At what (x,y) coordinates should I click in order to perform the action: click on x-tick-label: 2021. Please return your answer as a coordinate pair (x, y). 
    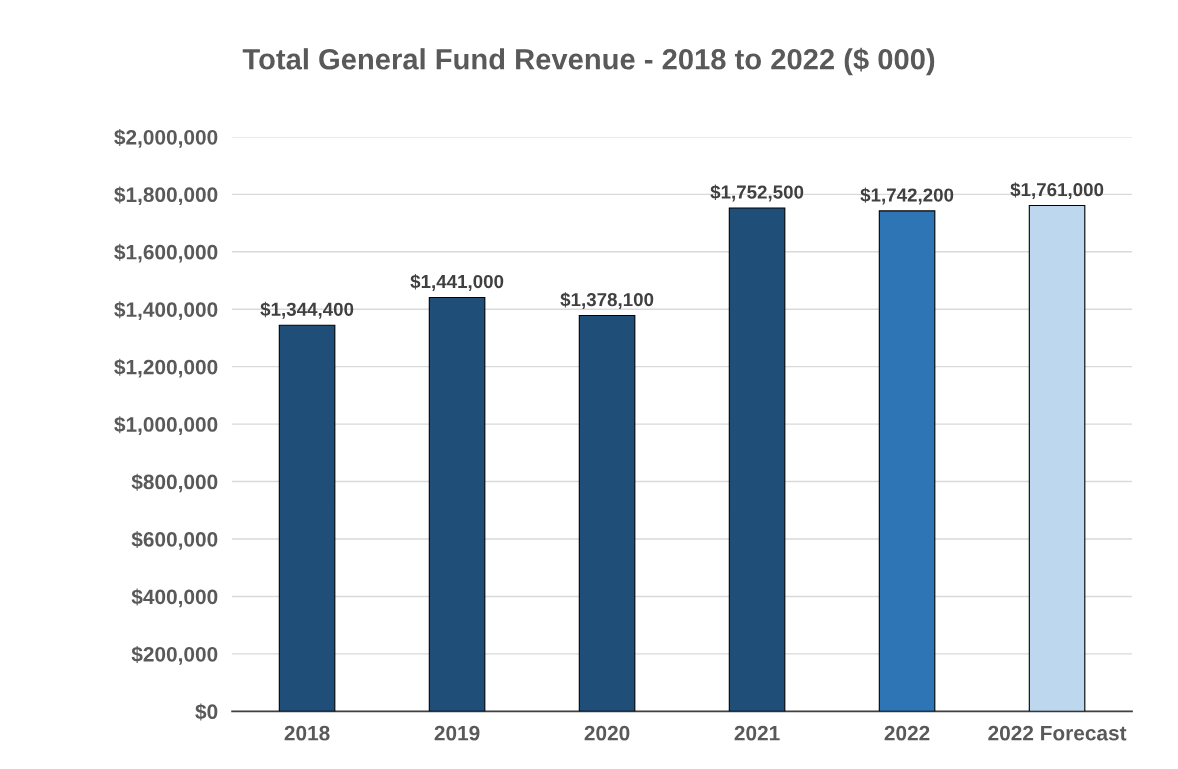
    Looking at the image, I should click on (757, 733).